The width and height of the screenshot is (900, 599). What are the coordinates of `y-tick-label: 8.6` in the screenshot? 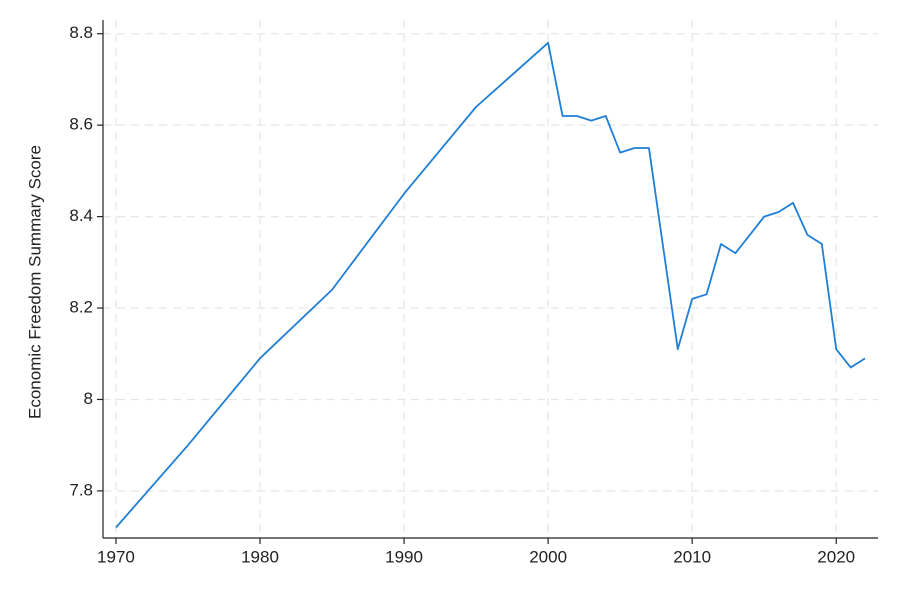 It's located at (81, 124).